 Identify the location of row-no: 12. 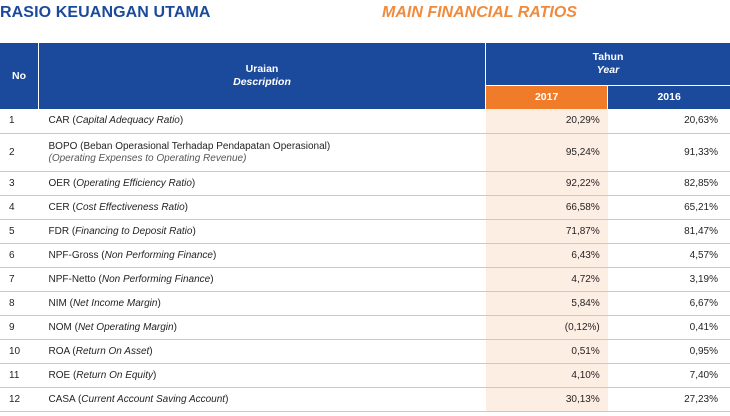
(19, 399).